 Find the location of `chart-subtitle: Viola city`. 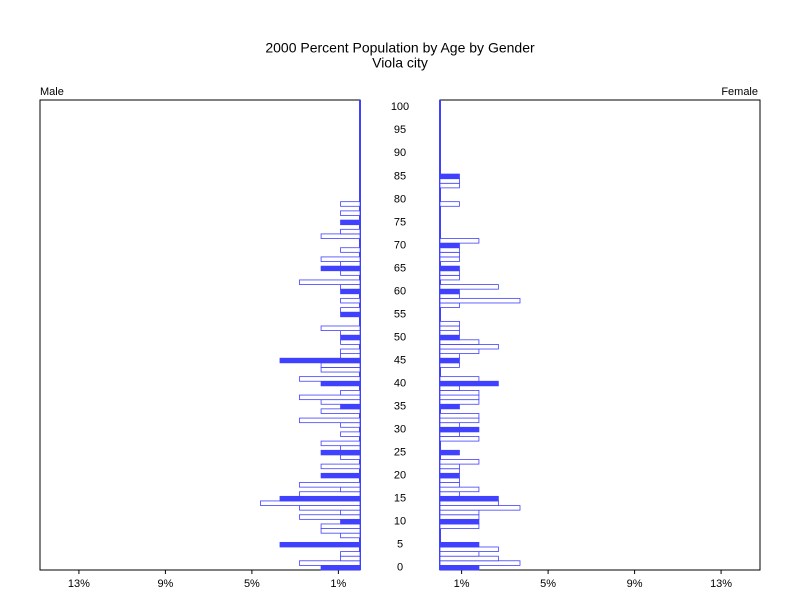

chart-subtitle: Viola city is located at coordinates (400, 63).